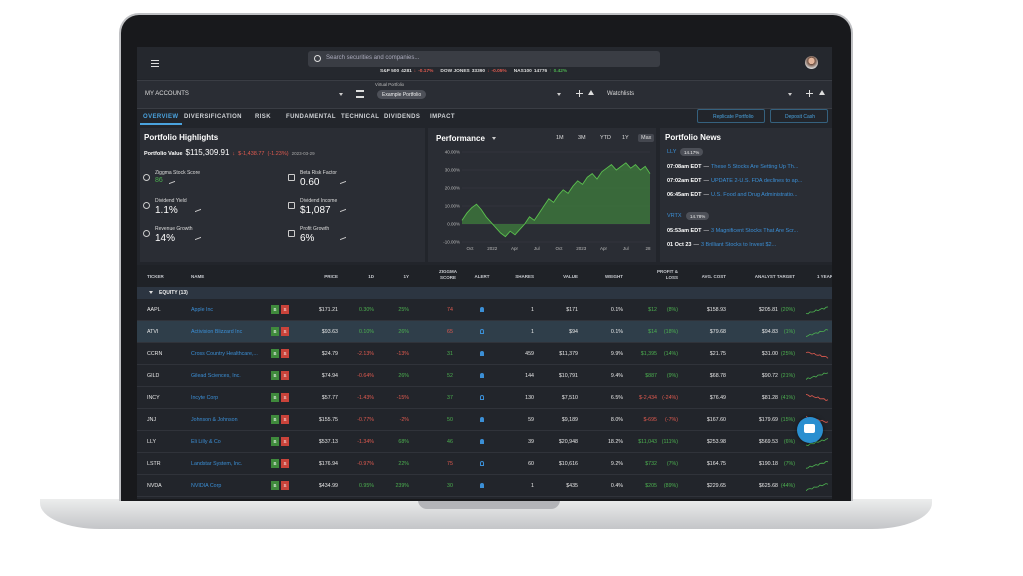 The image size is (1023, 576). I want to click on portfolio-chip: Example Portfolio, so click(402, 94).